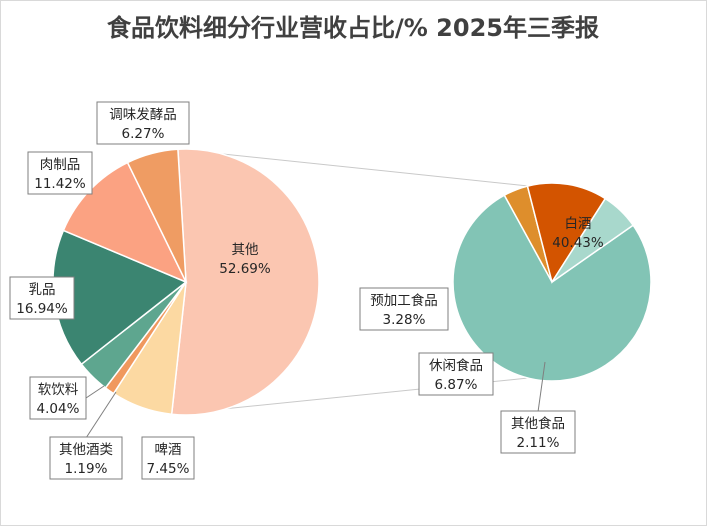  I want to click on label-value: 6.27%, so click(143, 134).